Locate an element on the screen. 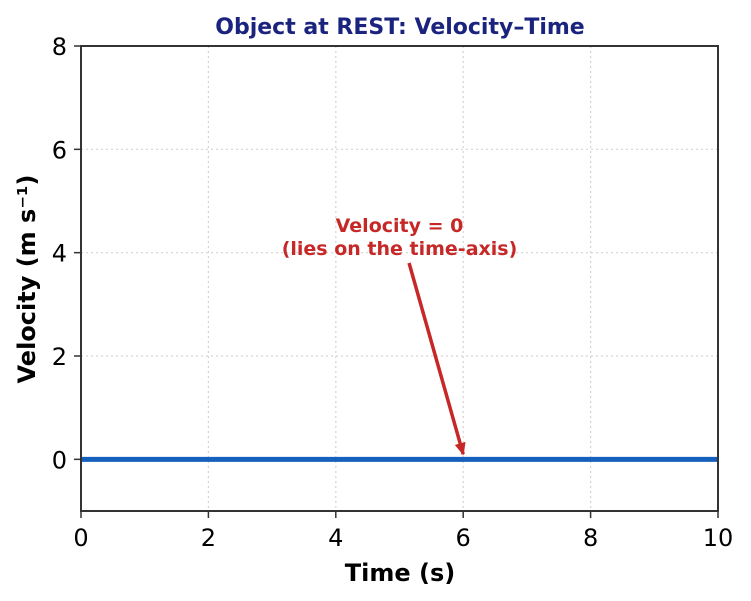 Image resolution: width=751 pixels, height=601 pixels. y-tick-label: 0 is located at coordinates (59, 460).